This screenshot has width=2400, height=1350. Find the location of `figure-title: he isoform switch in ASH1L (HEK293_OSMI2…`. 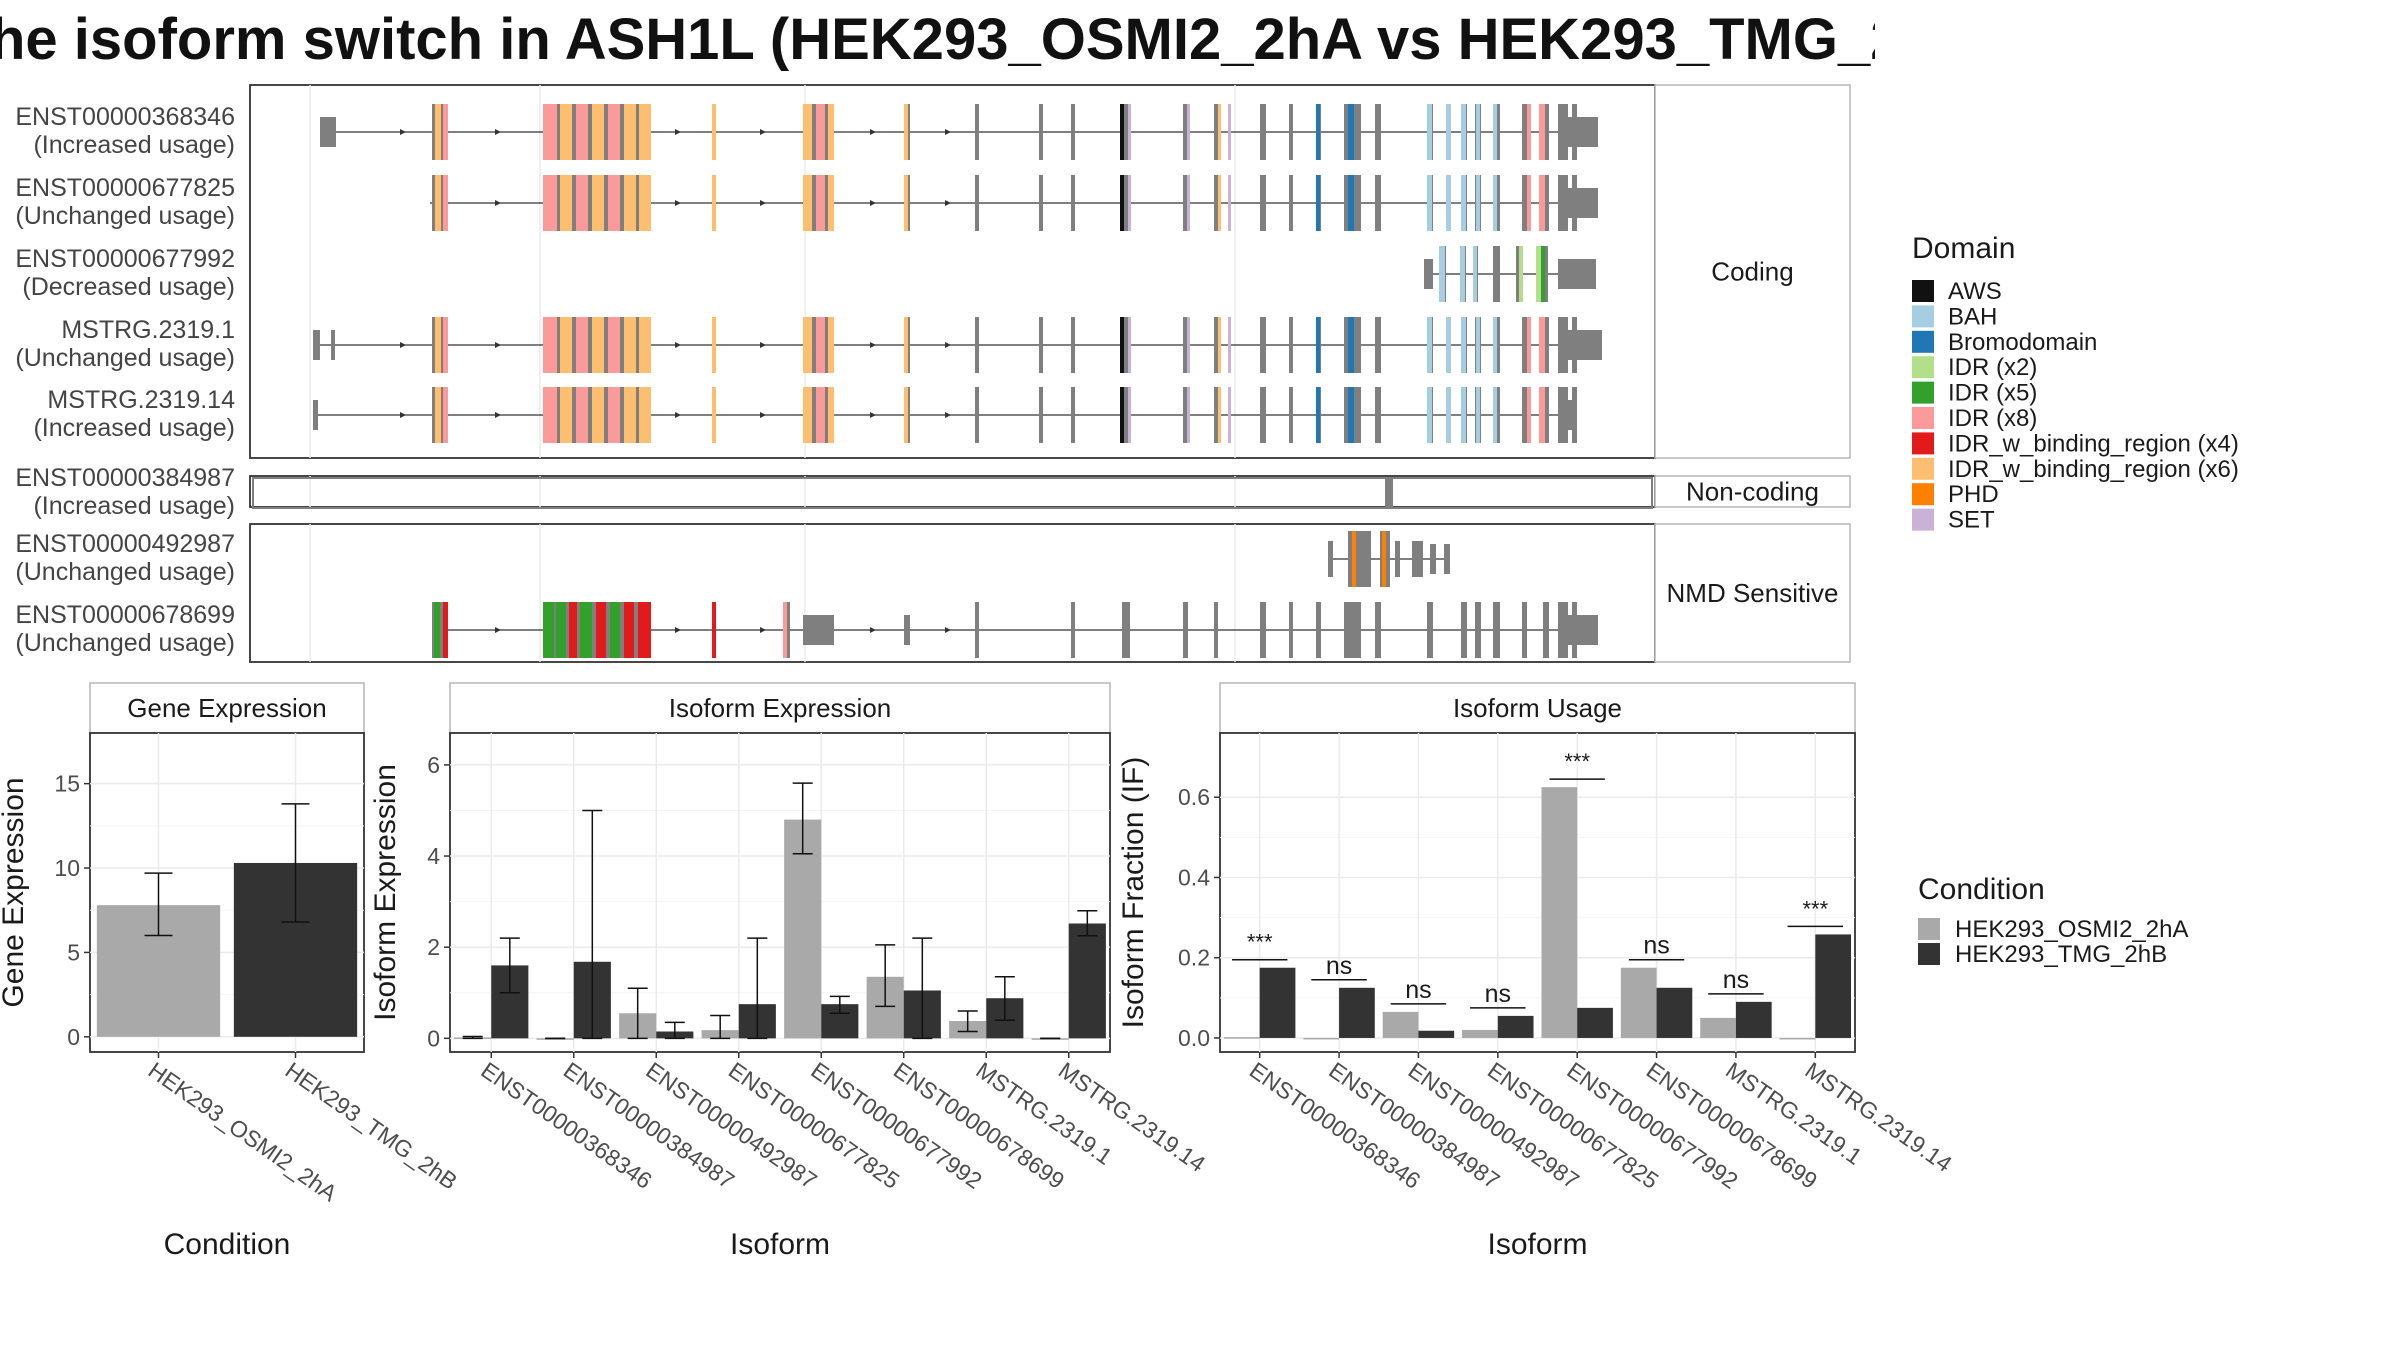

figure-title: he isoform switch in ASH1L (HEK293_OSMI2… is located at coordinates (937, 39).